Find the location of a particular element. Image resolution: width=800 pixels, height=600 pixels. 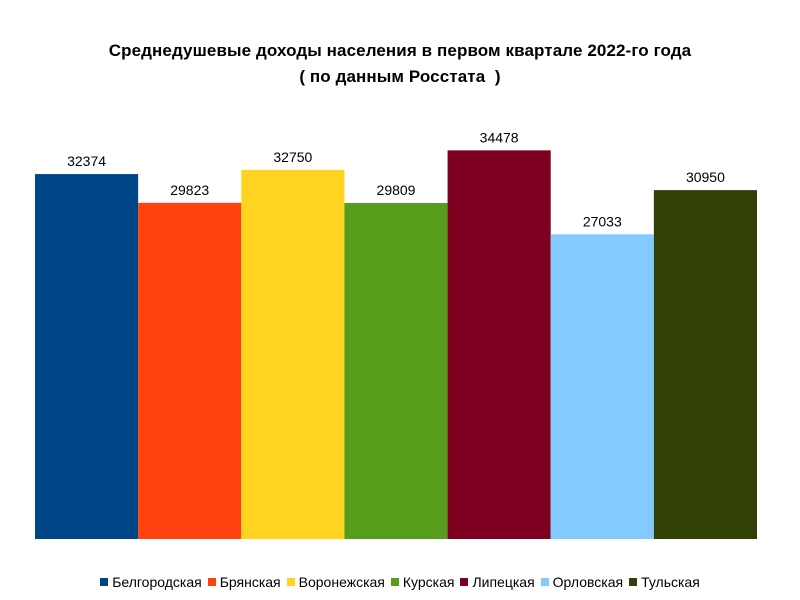

legend-label: Курская is located at coordinates (428, 582).